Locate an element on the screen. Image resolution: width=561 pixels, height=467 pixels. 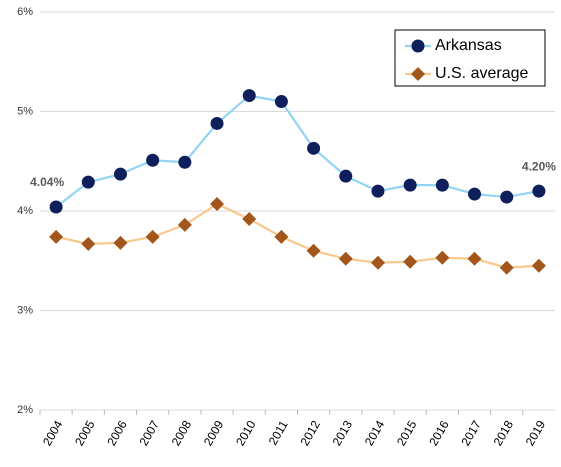
y-tick-label: 4% is located at coordinates (25, 211).